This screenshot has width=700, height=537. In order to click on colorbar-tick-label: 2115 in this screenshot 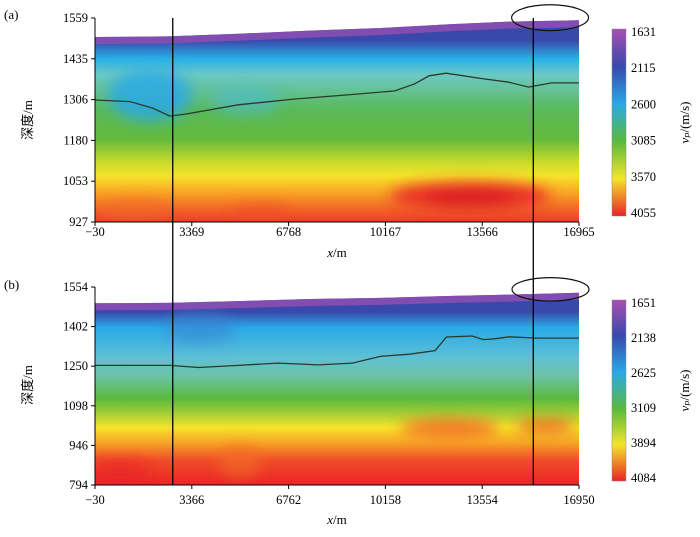, I will do `click(643, 68)`.